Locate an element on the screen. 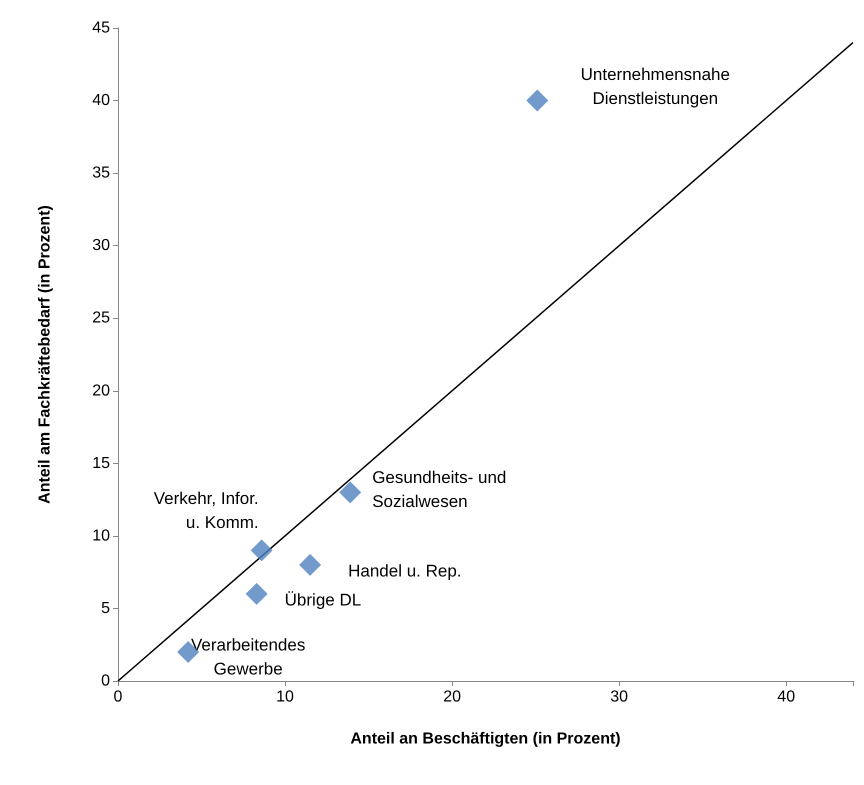 The height and width of the screenshot is (785, 864). annotation: Handel u. Rep. is located at coordinates (405, 570).